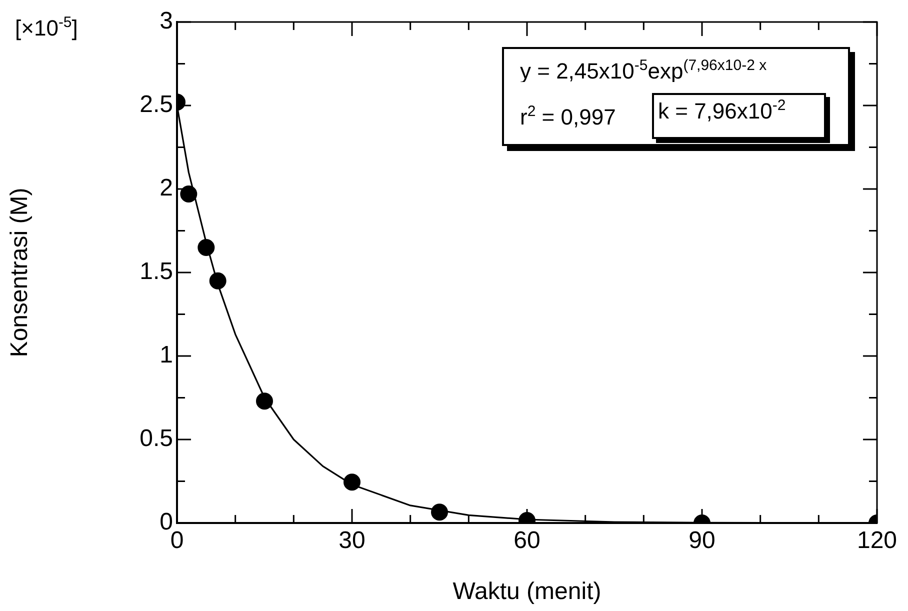 The width and height of the screenshot is (908, 611). What do you see at coordinates (527, 592) in the screenshot?
I see `x-axis-title: Waktu (menit)` at bounding box center [527, 592].